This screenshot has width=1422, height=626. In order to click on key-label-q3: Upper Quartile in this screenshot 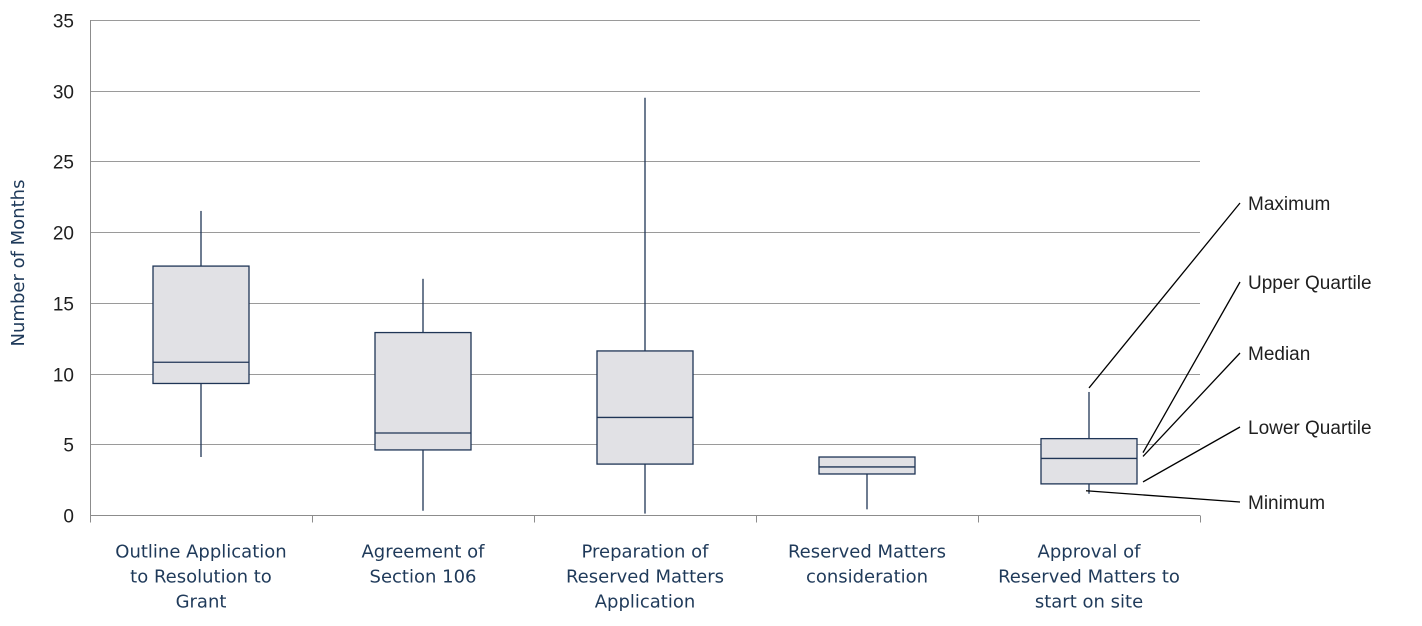, I will do `click(1310, 283)`.